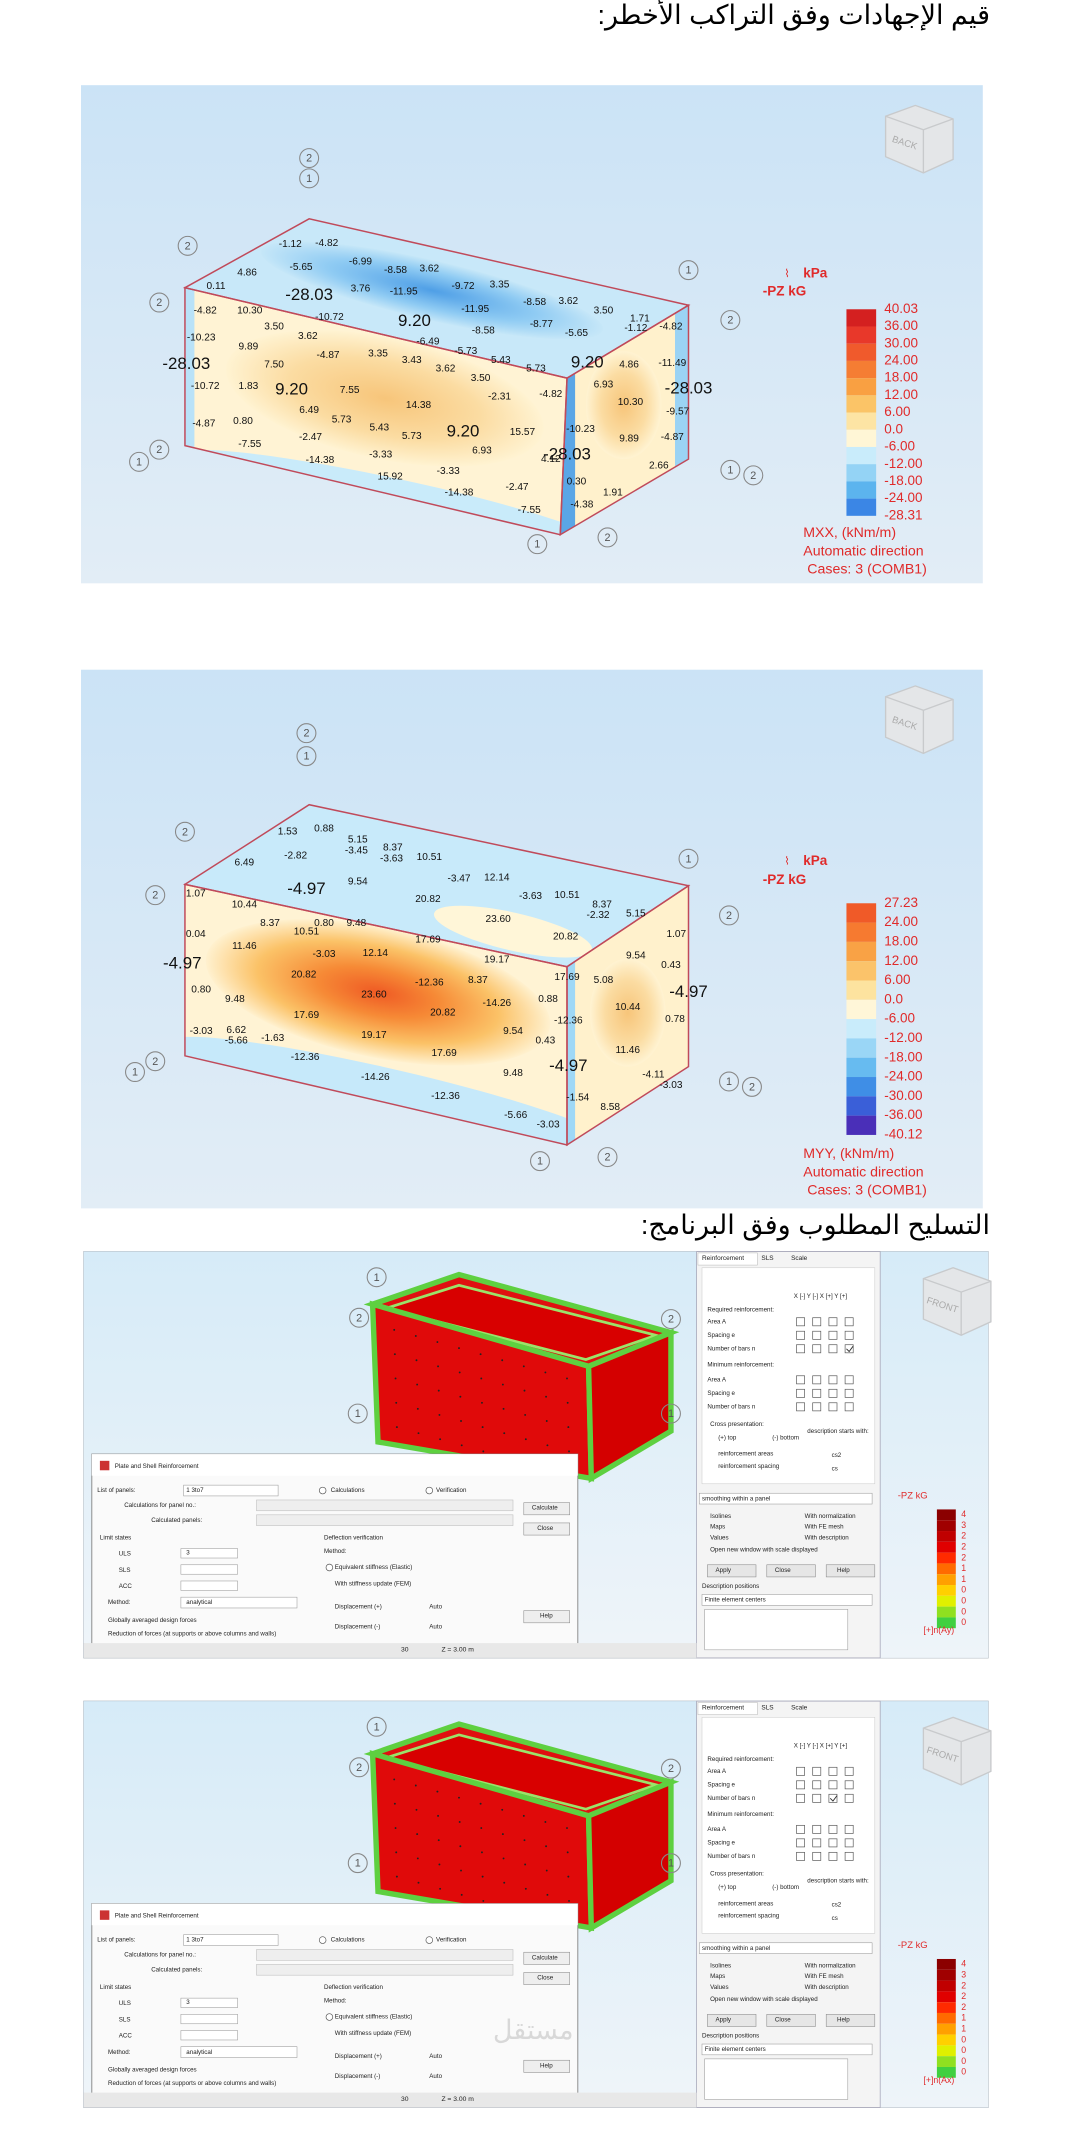 Image resolution: width=1080 pixels, height=2140 pixels. Describe the element at coordinates (938, 2080) in the screenshot. I see `legend-caption: [+]n(Ax)` at that location.